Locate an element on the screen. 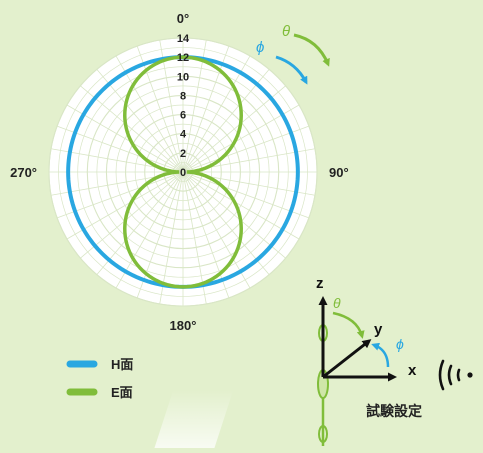 This screenshot has height=453, width=483. angle-label-270: 270° is located at coordinates (23, 172).